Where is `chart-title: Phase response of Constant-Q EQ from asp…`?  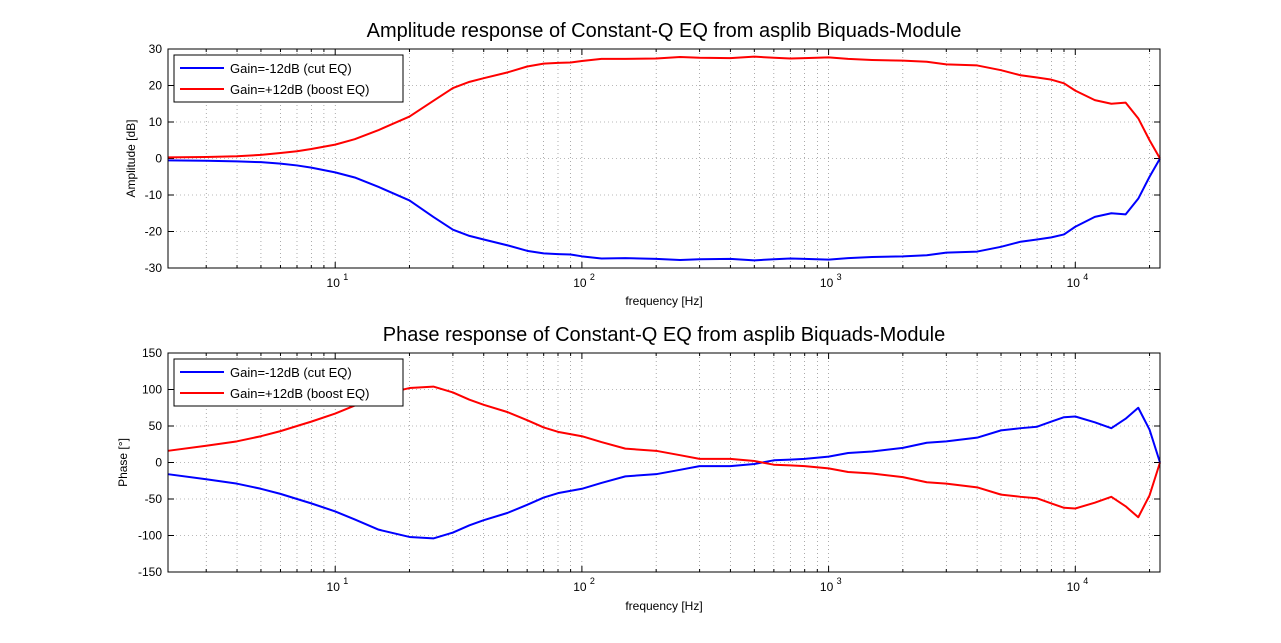
chart-title: Phase response of Constant-Q EQ from asp… is located at coordinates (664, 335).